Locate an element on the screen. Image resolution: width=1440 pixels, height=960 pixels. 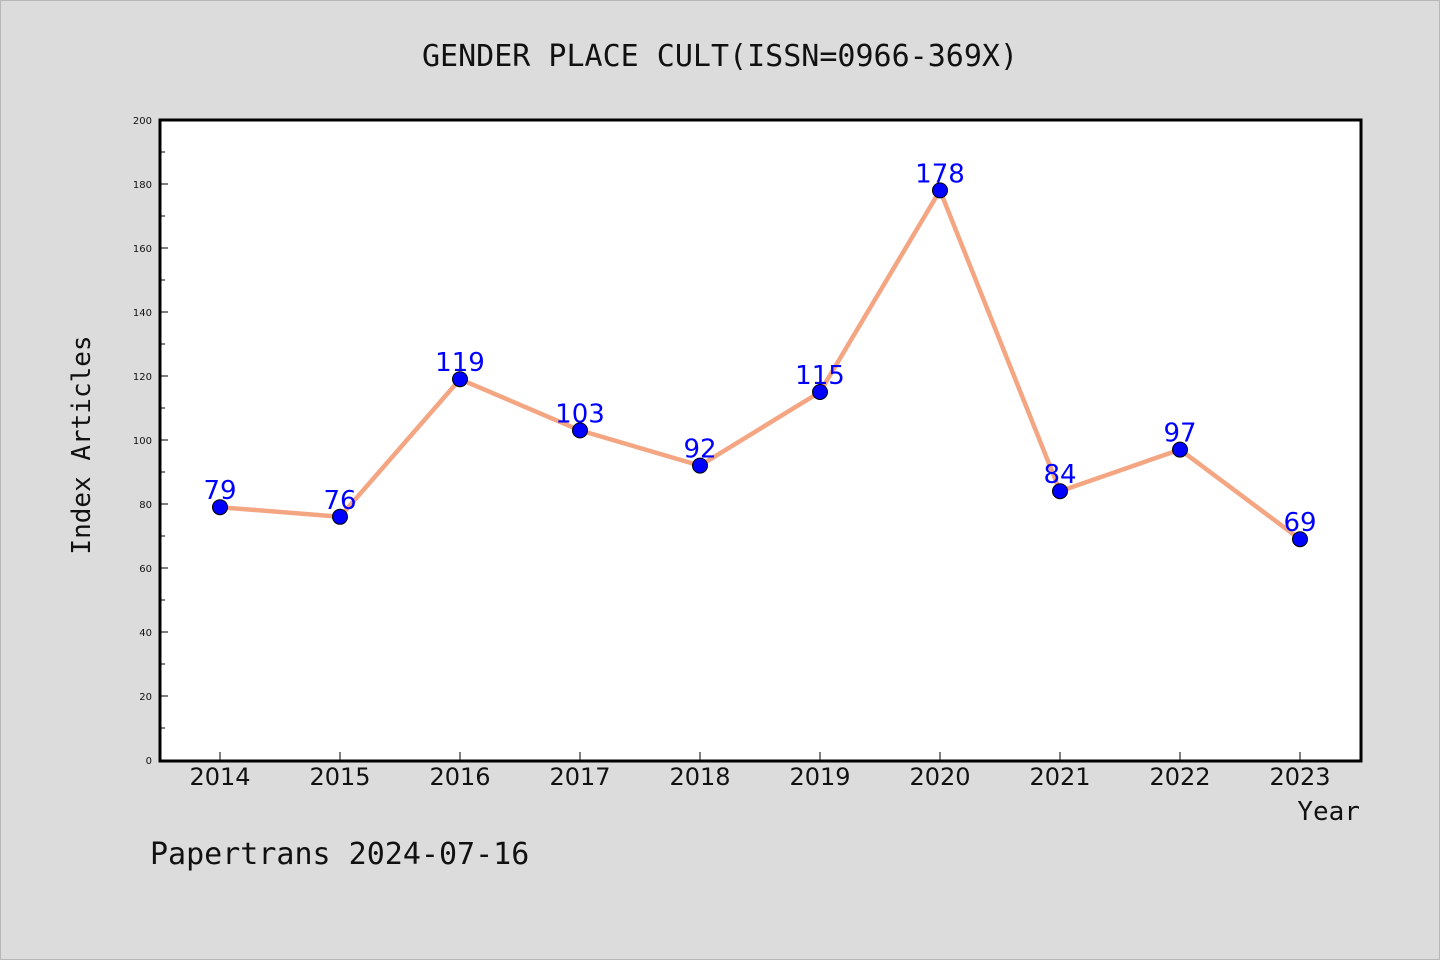
y-axis: 0 20 40 60 80 100 120 140 160 180 200 is located at coordinates (150, 441).